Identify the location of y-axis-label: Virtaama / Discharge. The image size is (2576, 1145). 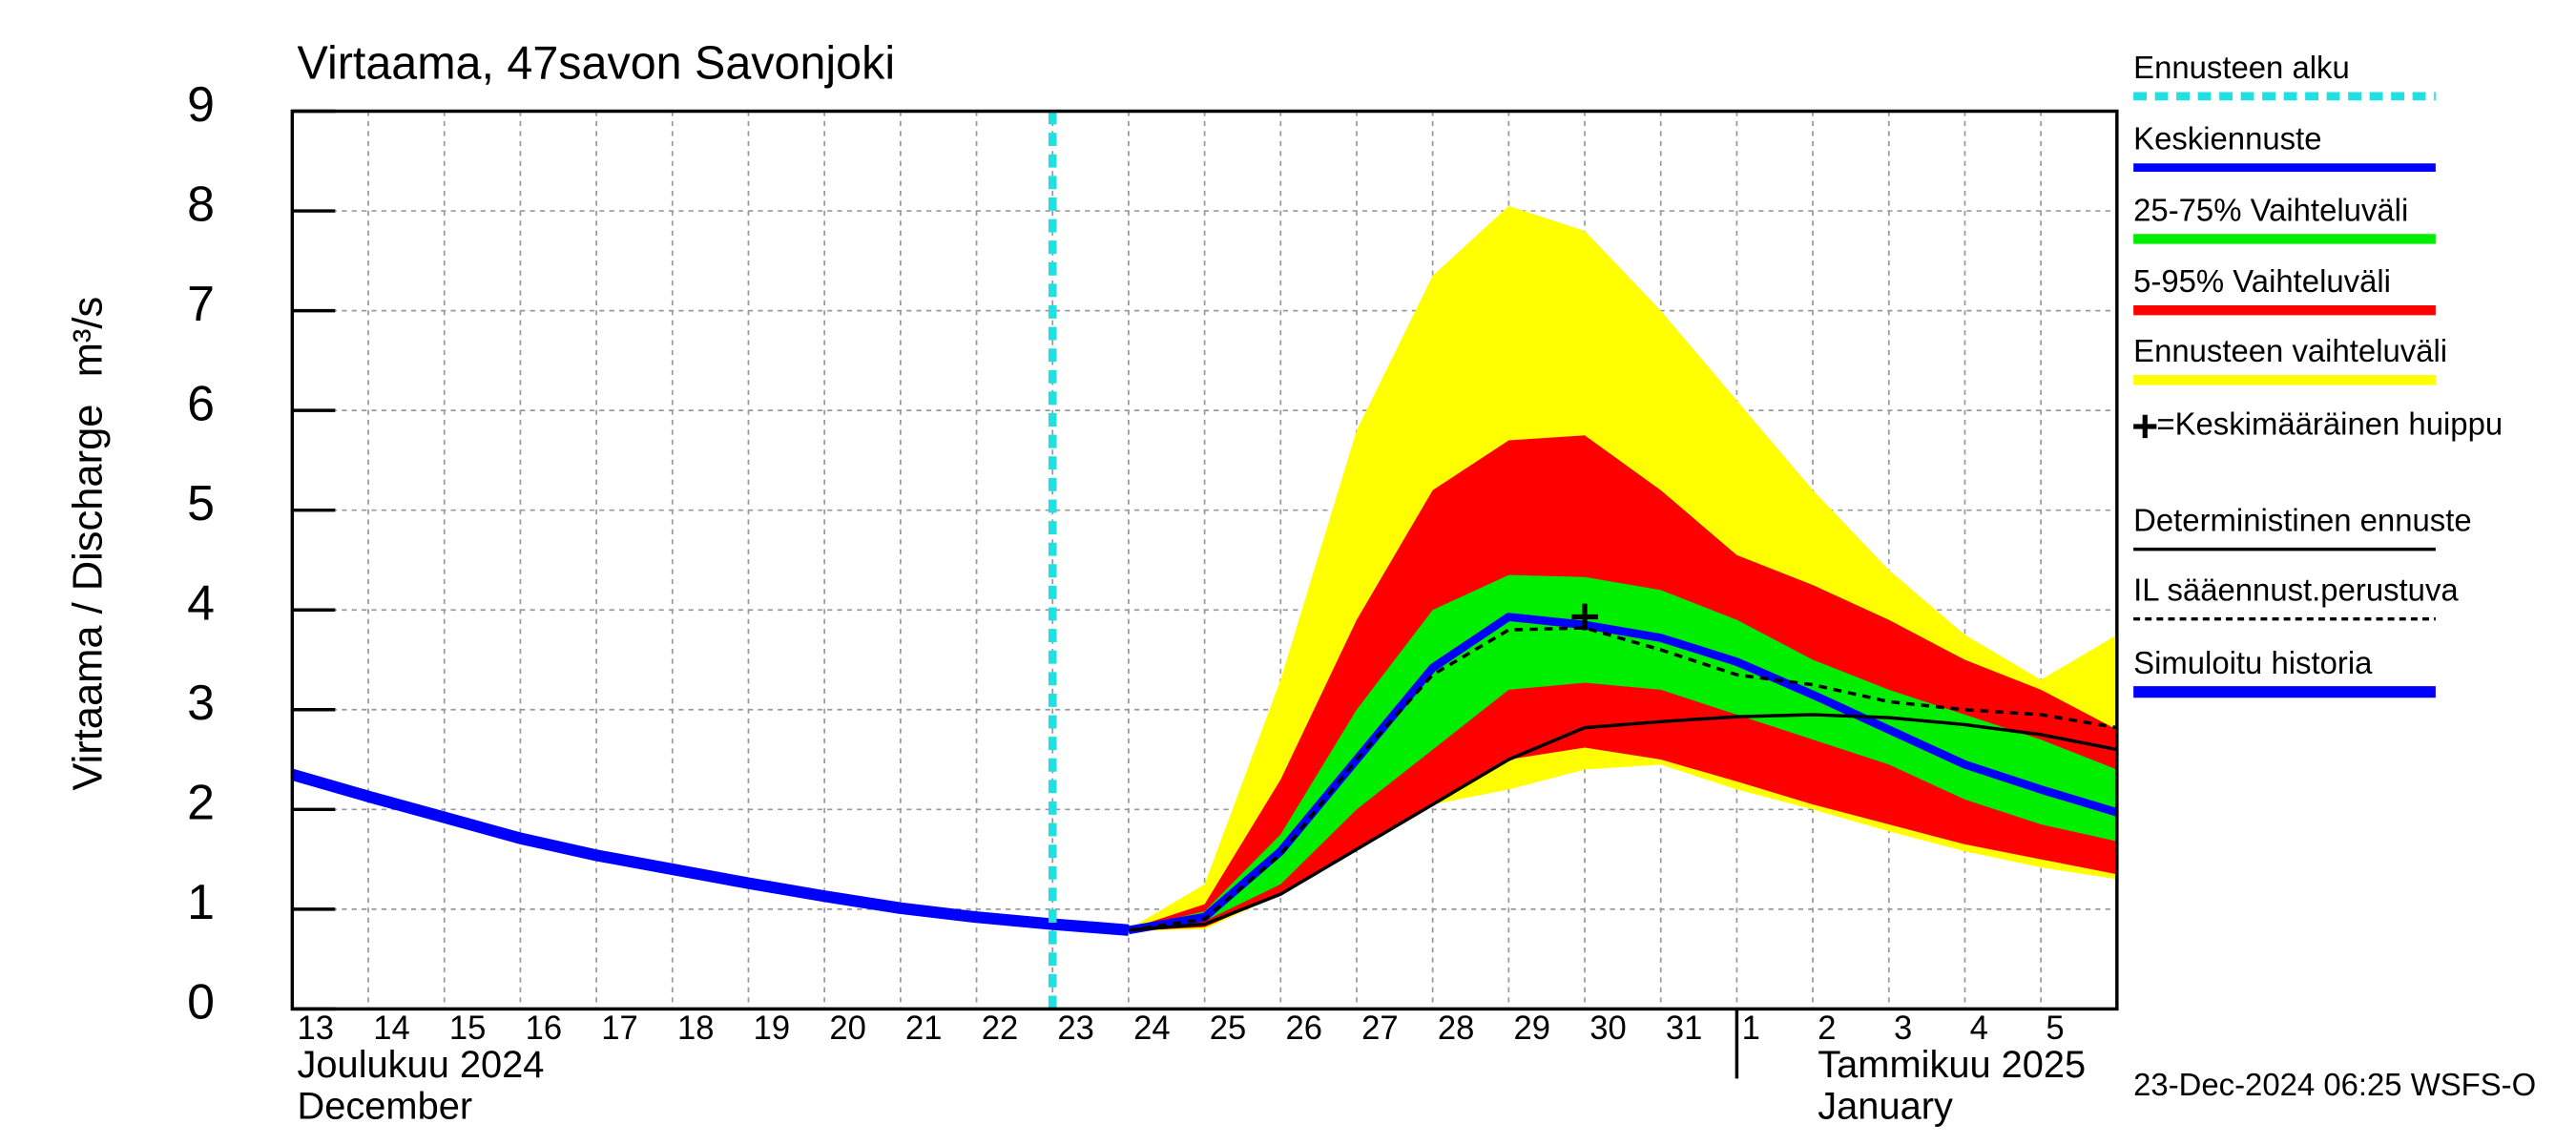
(89, 598).